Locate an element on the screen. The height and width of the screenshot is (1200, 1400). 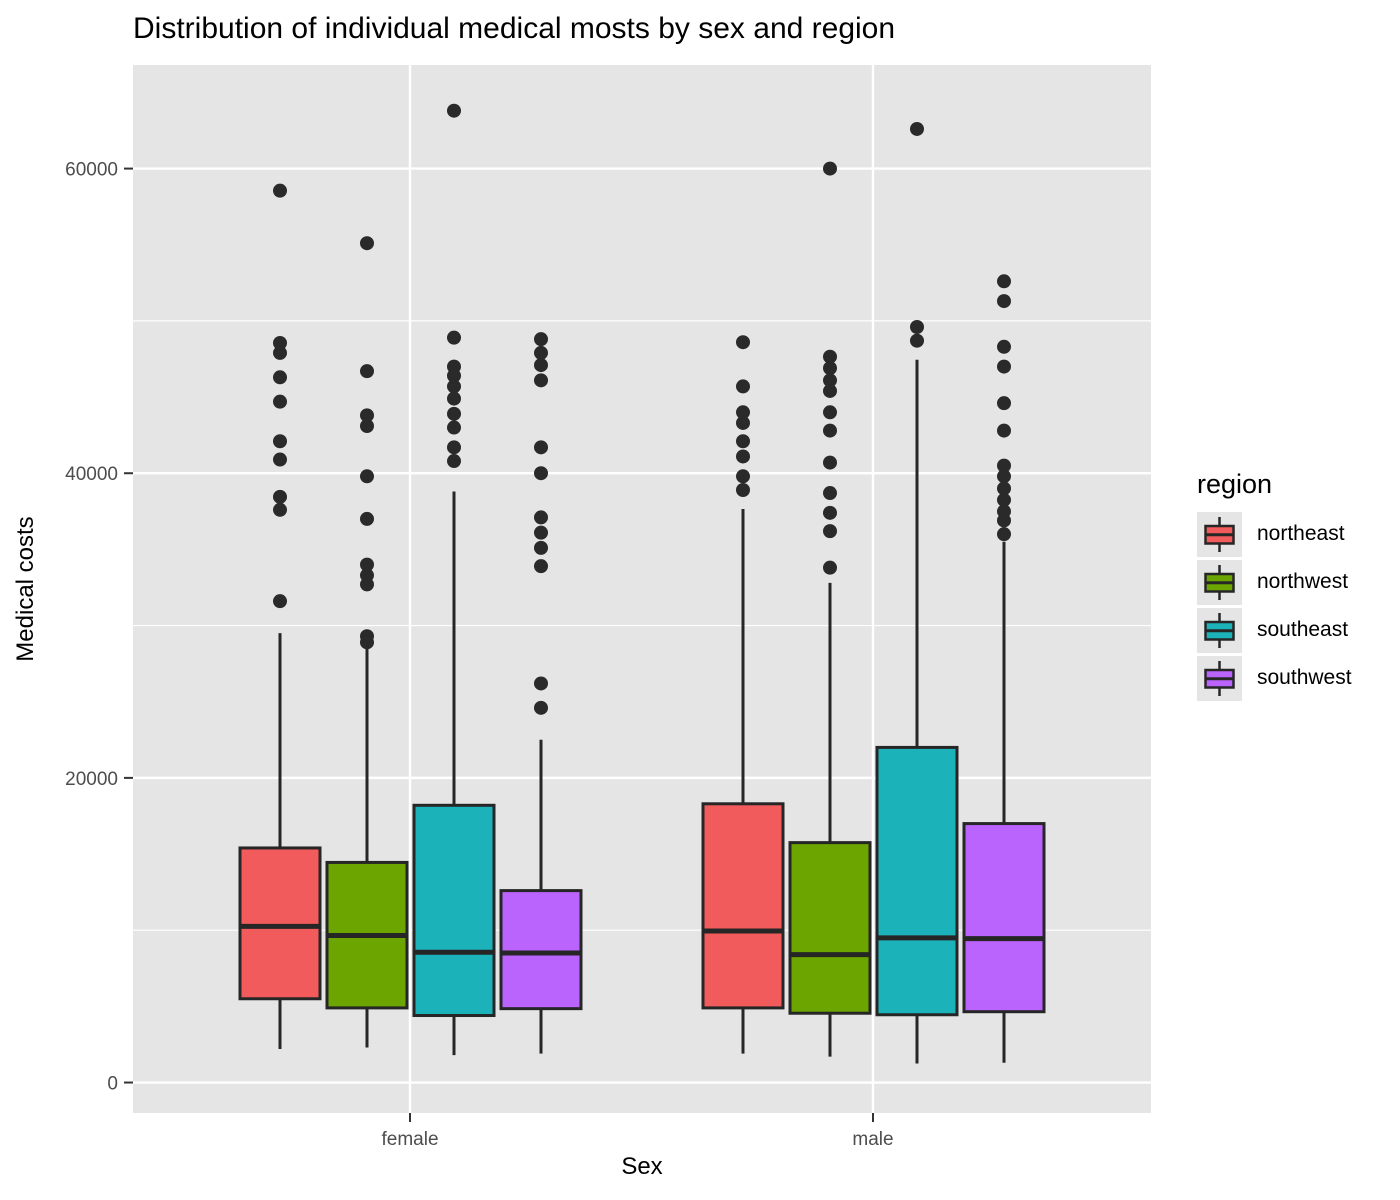
y-tick-label: 20000 is located at coordinates (91, 779).